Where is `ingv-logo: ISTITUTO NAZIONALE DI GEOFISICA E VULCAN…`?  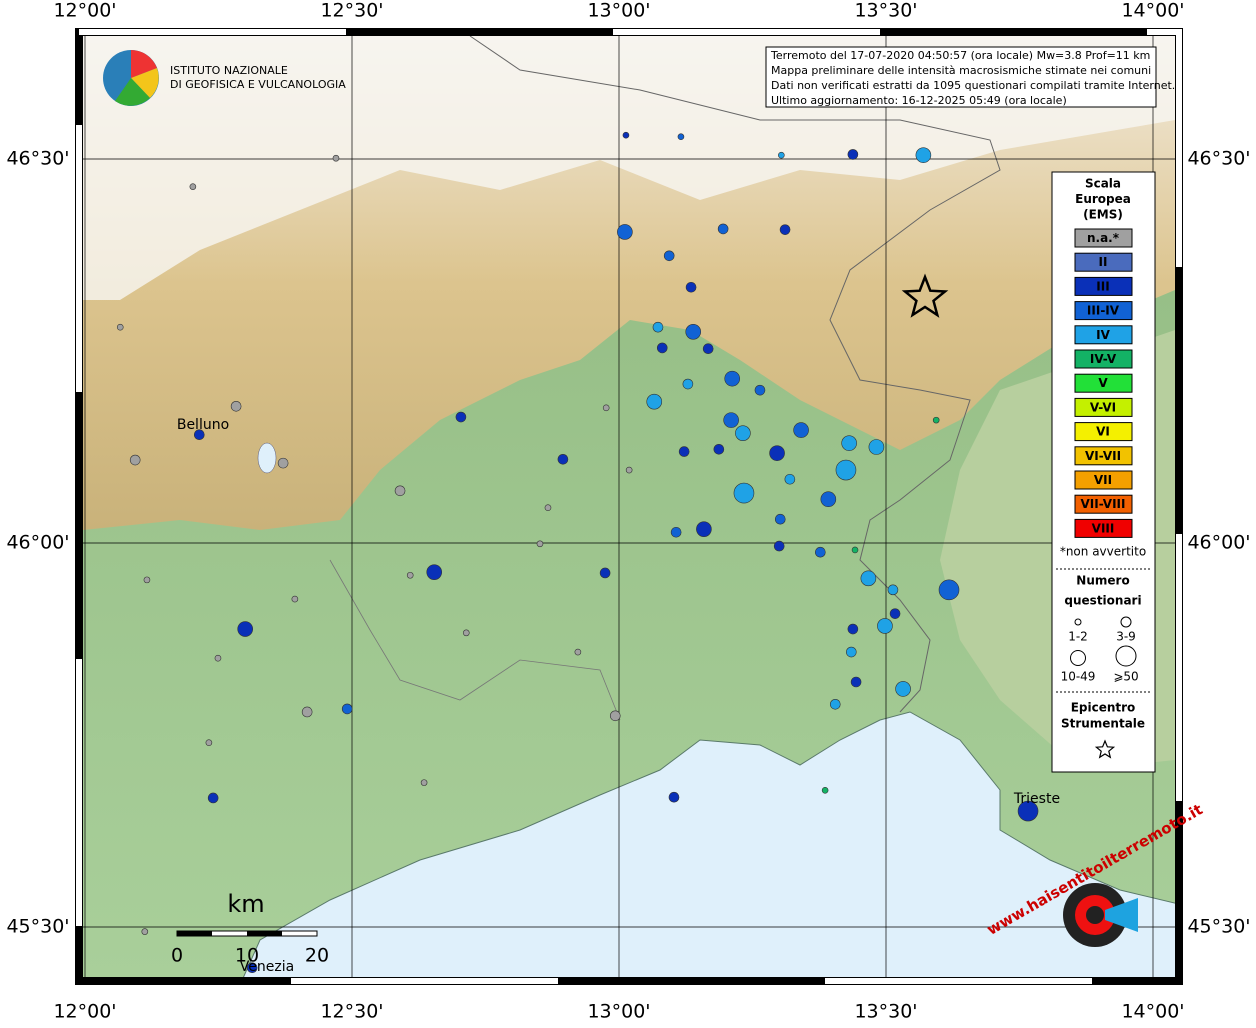
ingv-logo: ISTITUTO NAZIONALE DI GEOFISICA E VULCAN… is located at coordinates (224, 78).